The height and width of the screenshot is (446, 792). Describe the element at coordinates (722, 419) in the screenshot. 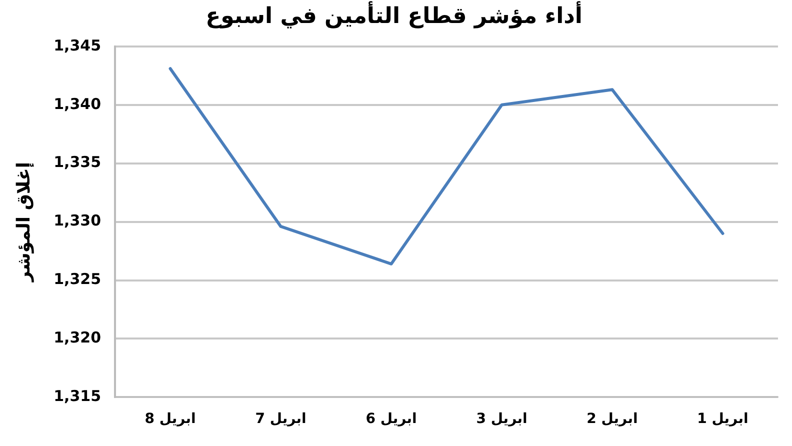

I see `x-tick-label: 1 ابريل` at that location.